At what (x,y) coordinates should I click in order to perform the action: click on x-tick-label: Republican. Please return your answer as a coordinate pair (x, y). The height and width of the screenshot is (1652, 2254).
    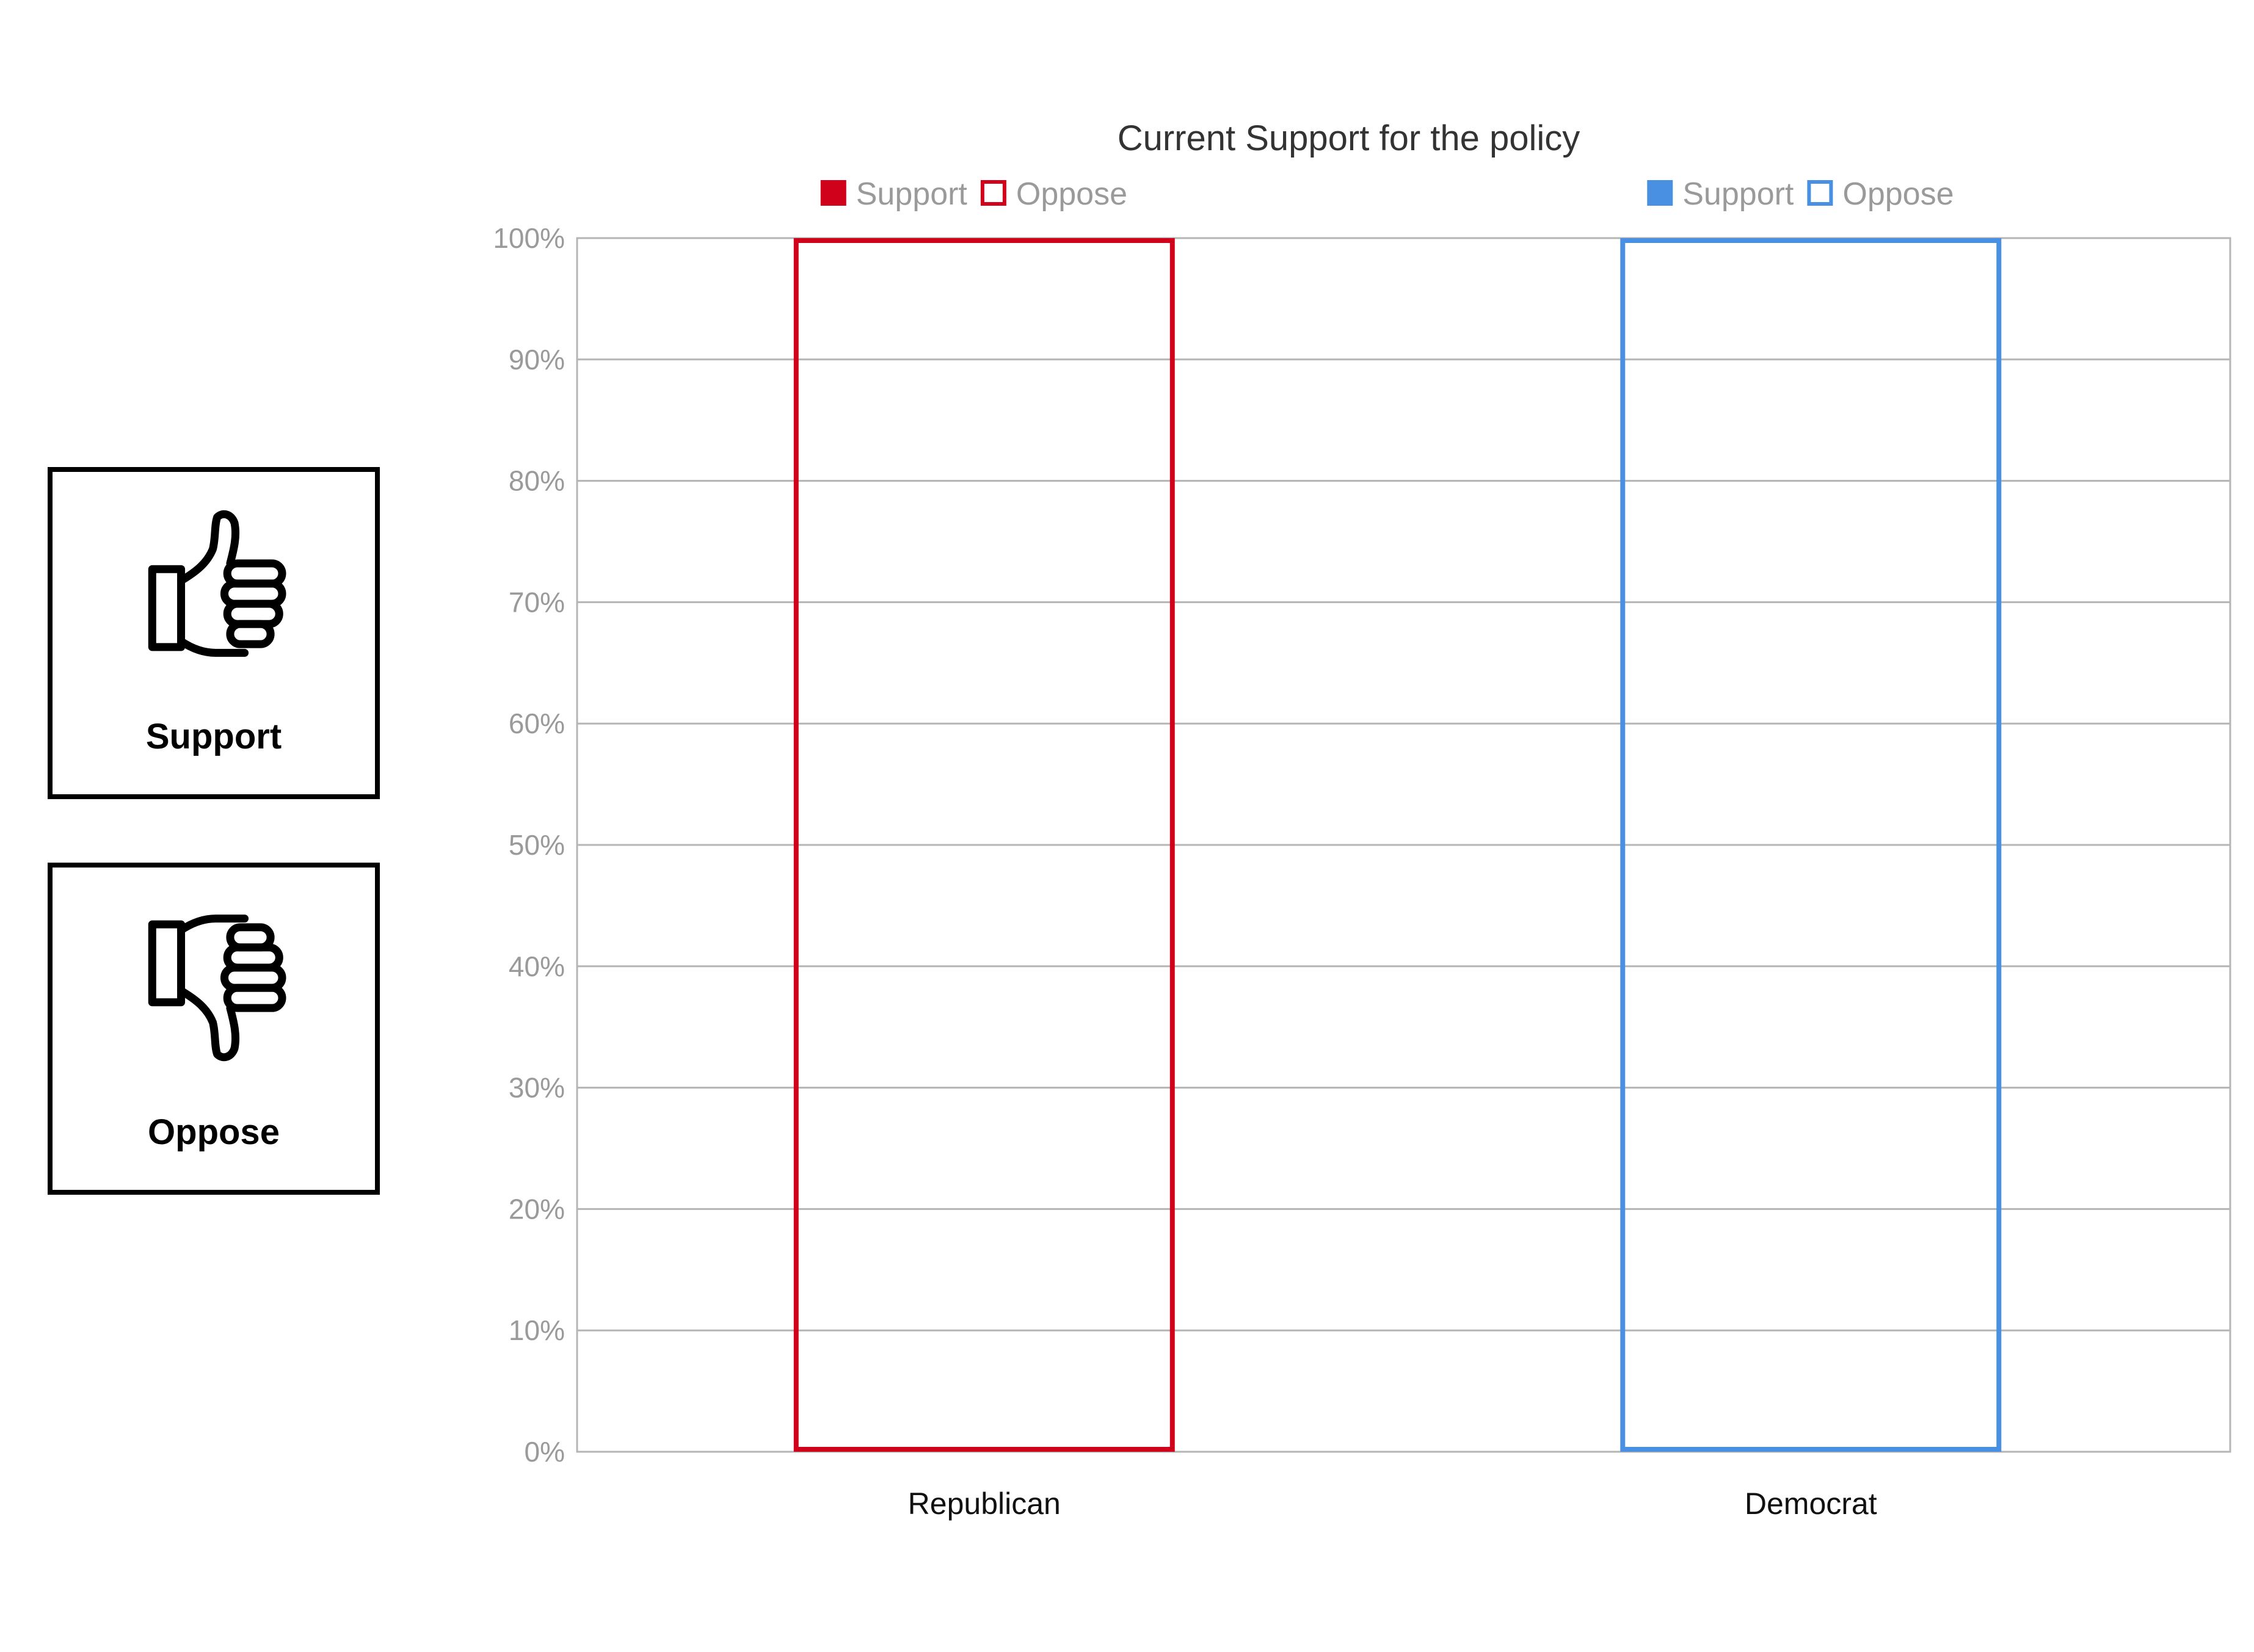
    Looking at the image, I should click on (984, 1504).